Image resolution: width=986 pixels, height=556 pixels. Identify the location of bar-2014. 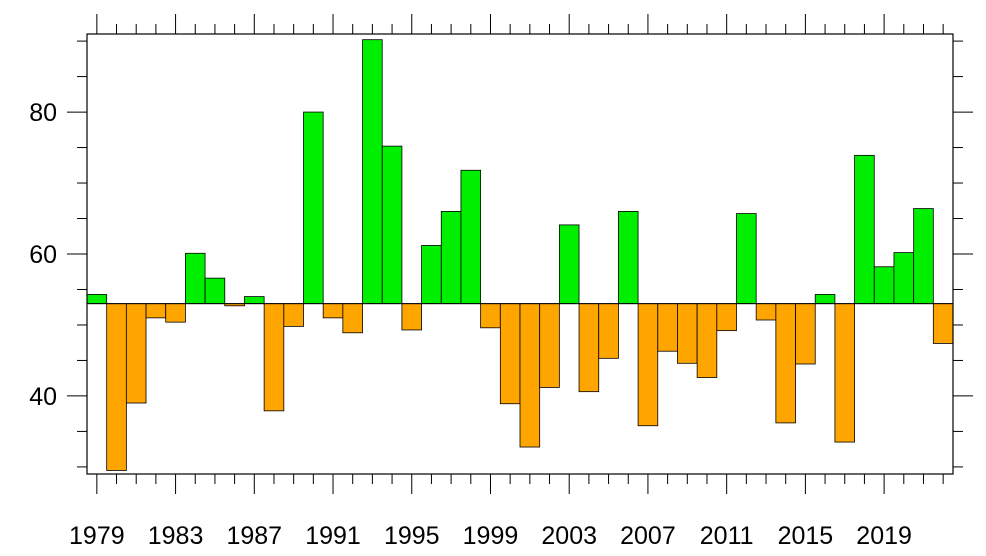
(785, 363).